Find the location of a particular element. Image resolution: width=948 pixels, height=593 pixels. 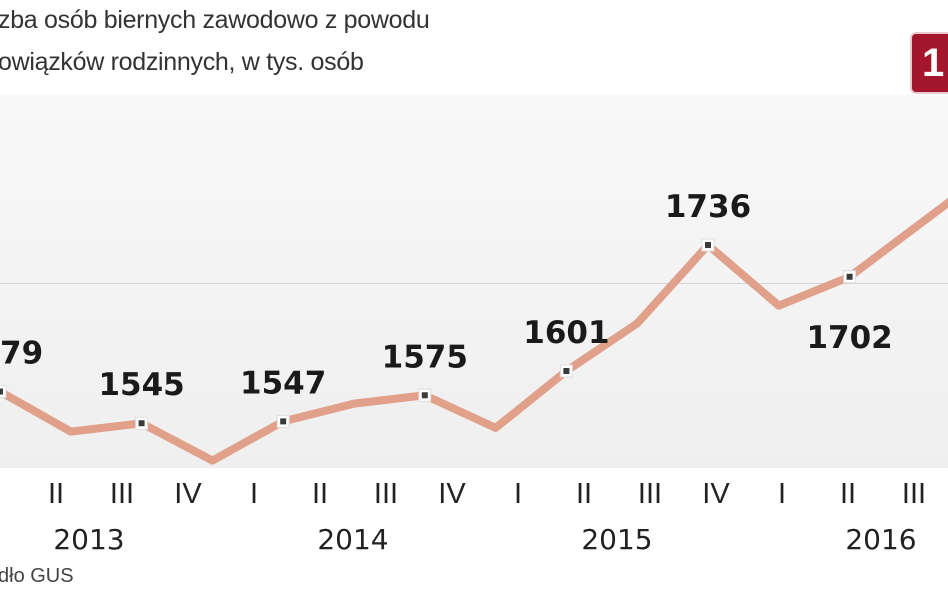

data-label: 1702 is located at coordinates (849, 338).